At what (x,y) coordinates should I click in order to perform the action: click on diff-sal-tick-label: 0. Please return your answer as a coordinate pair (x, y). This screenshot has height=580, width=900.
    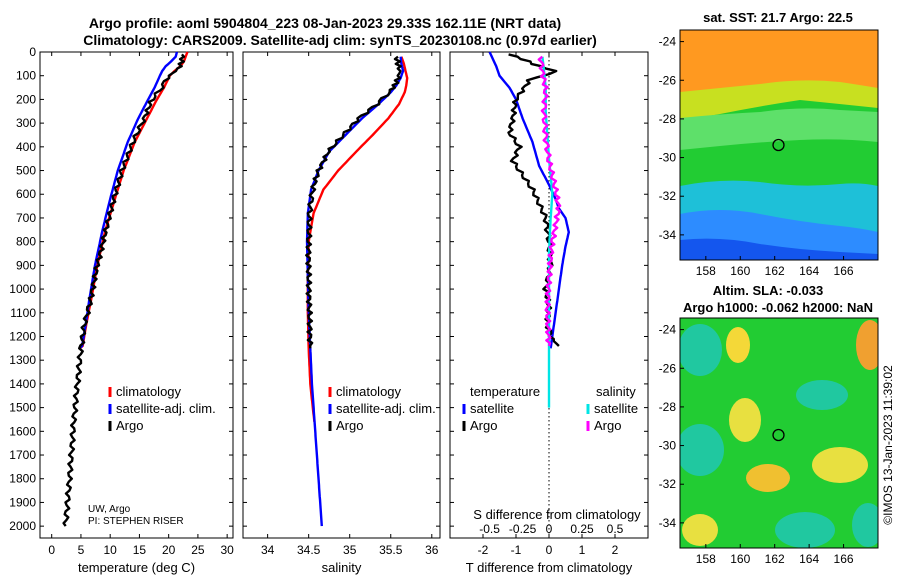
    Looking at the image, I should click on (549, 529).